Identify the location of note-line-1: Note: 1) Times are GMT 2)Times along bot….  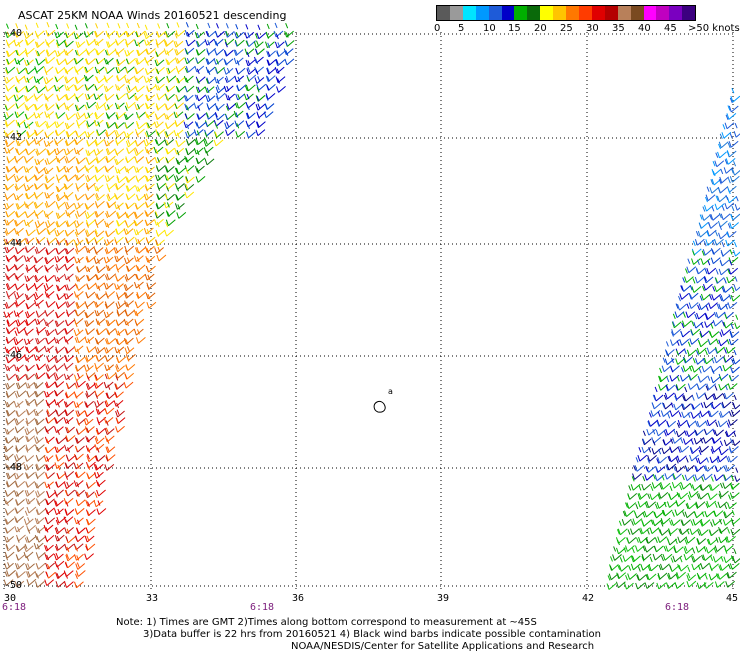
(326, 622).